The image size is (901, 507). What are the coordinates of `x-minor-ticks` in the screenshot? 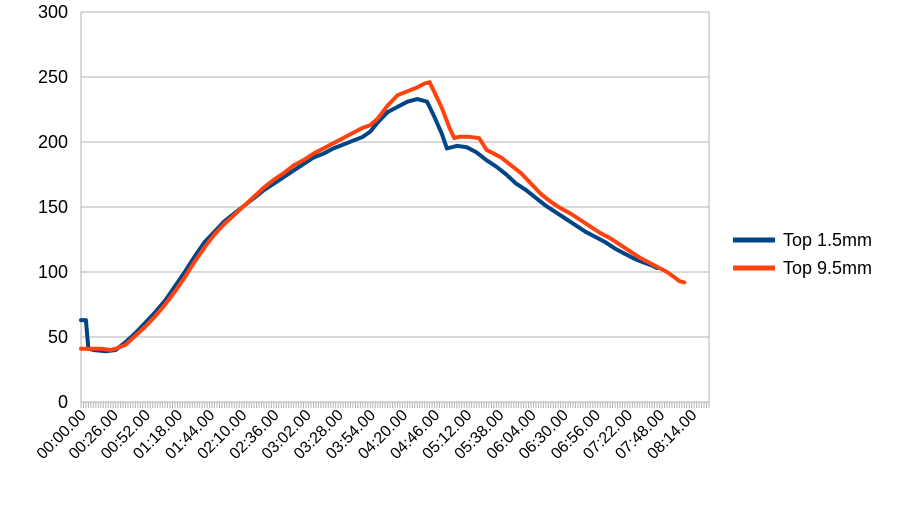 It's located at (395, 405).